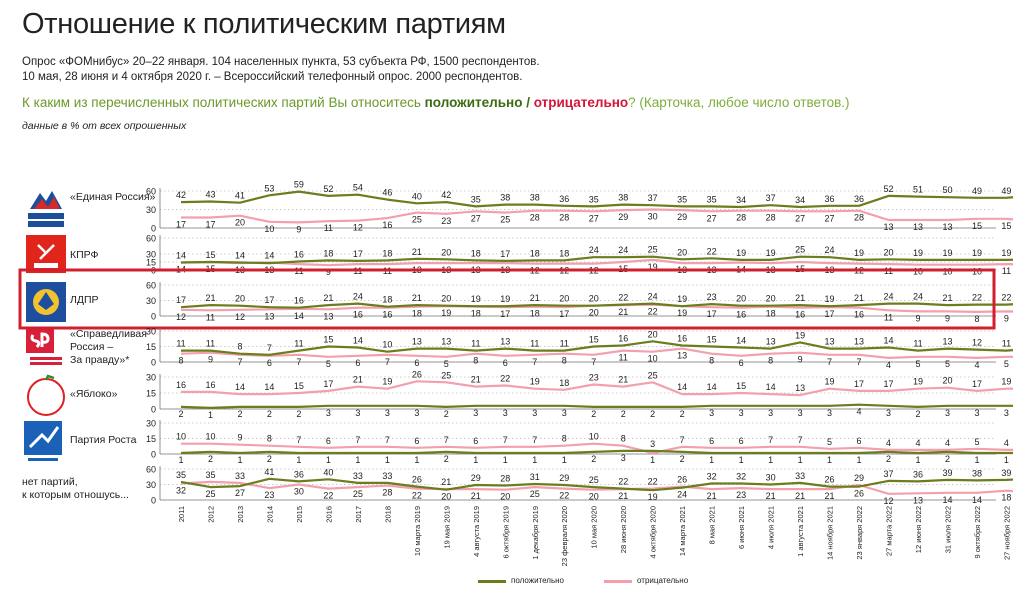 The height and width of the screenshot is (598, 1013). Describe the element at coordinates (181, 490) in the screenshot. I see `negative-data-label: 32` at that location.